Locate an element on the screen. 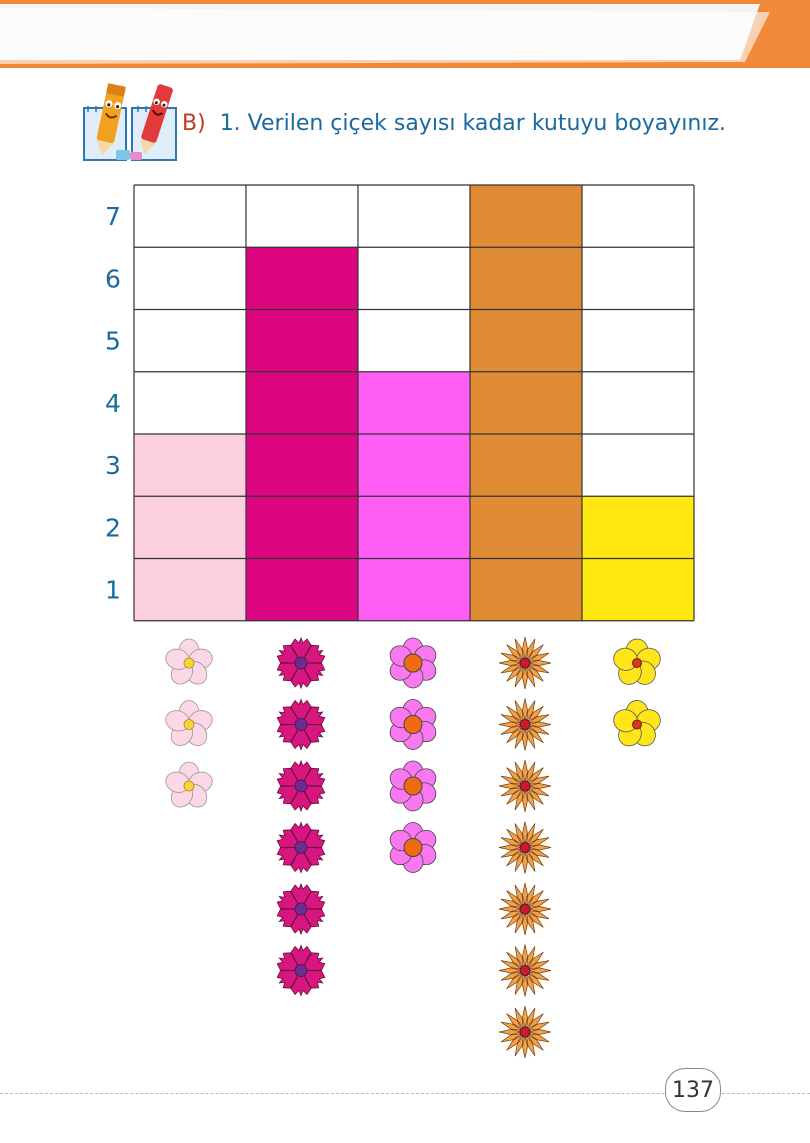  y-tick-label: 7 is located at coordinates (113, 216).